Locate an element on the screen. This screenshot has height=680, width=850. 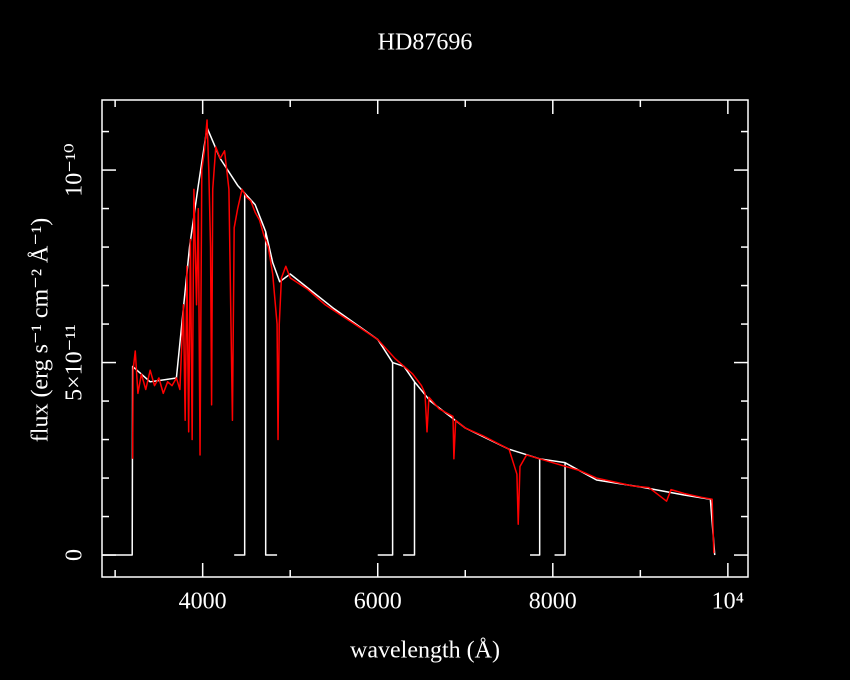
x-tick-label: 8000 is located at coordinates (553, 602).